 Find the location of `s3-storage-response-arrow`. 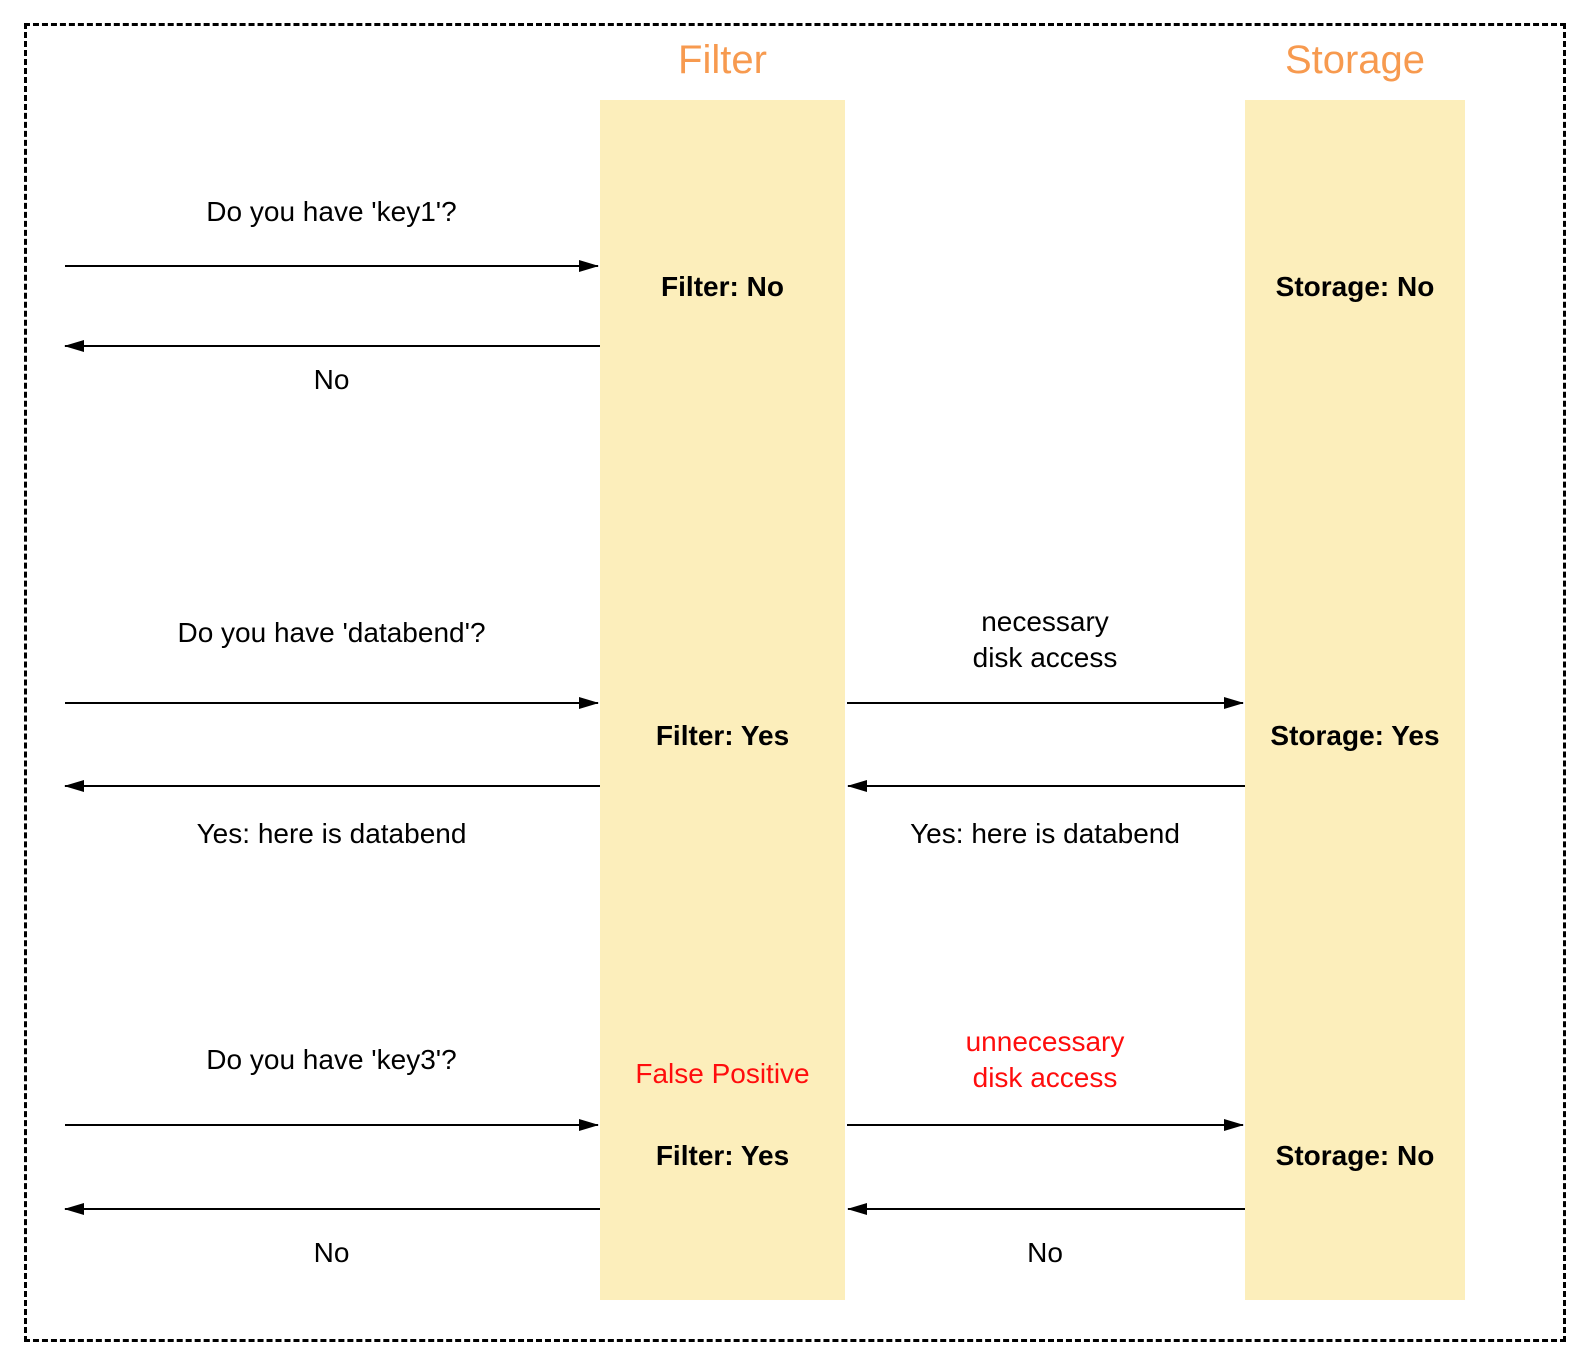

s3-storage-response-arrow is located at coordinates (1046, 1209).